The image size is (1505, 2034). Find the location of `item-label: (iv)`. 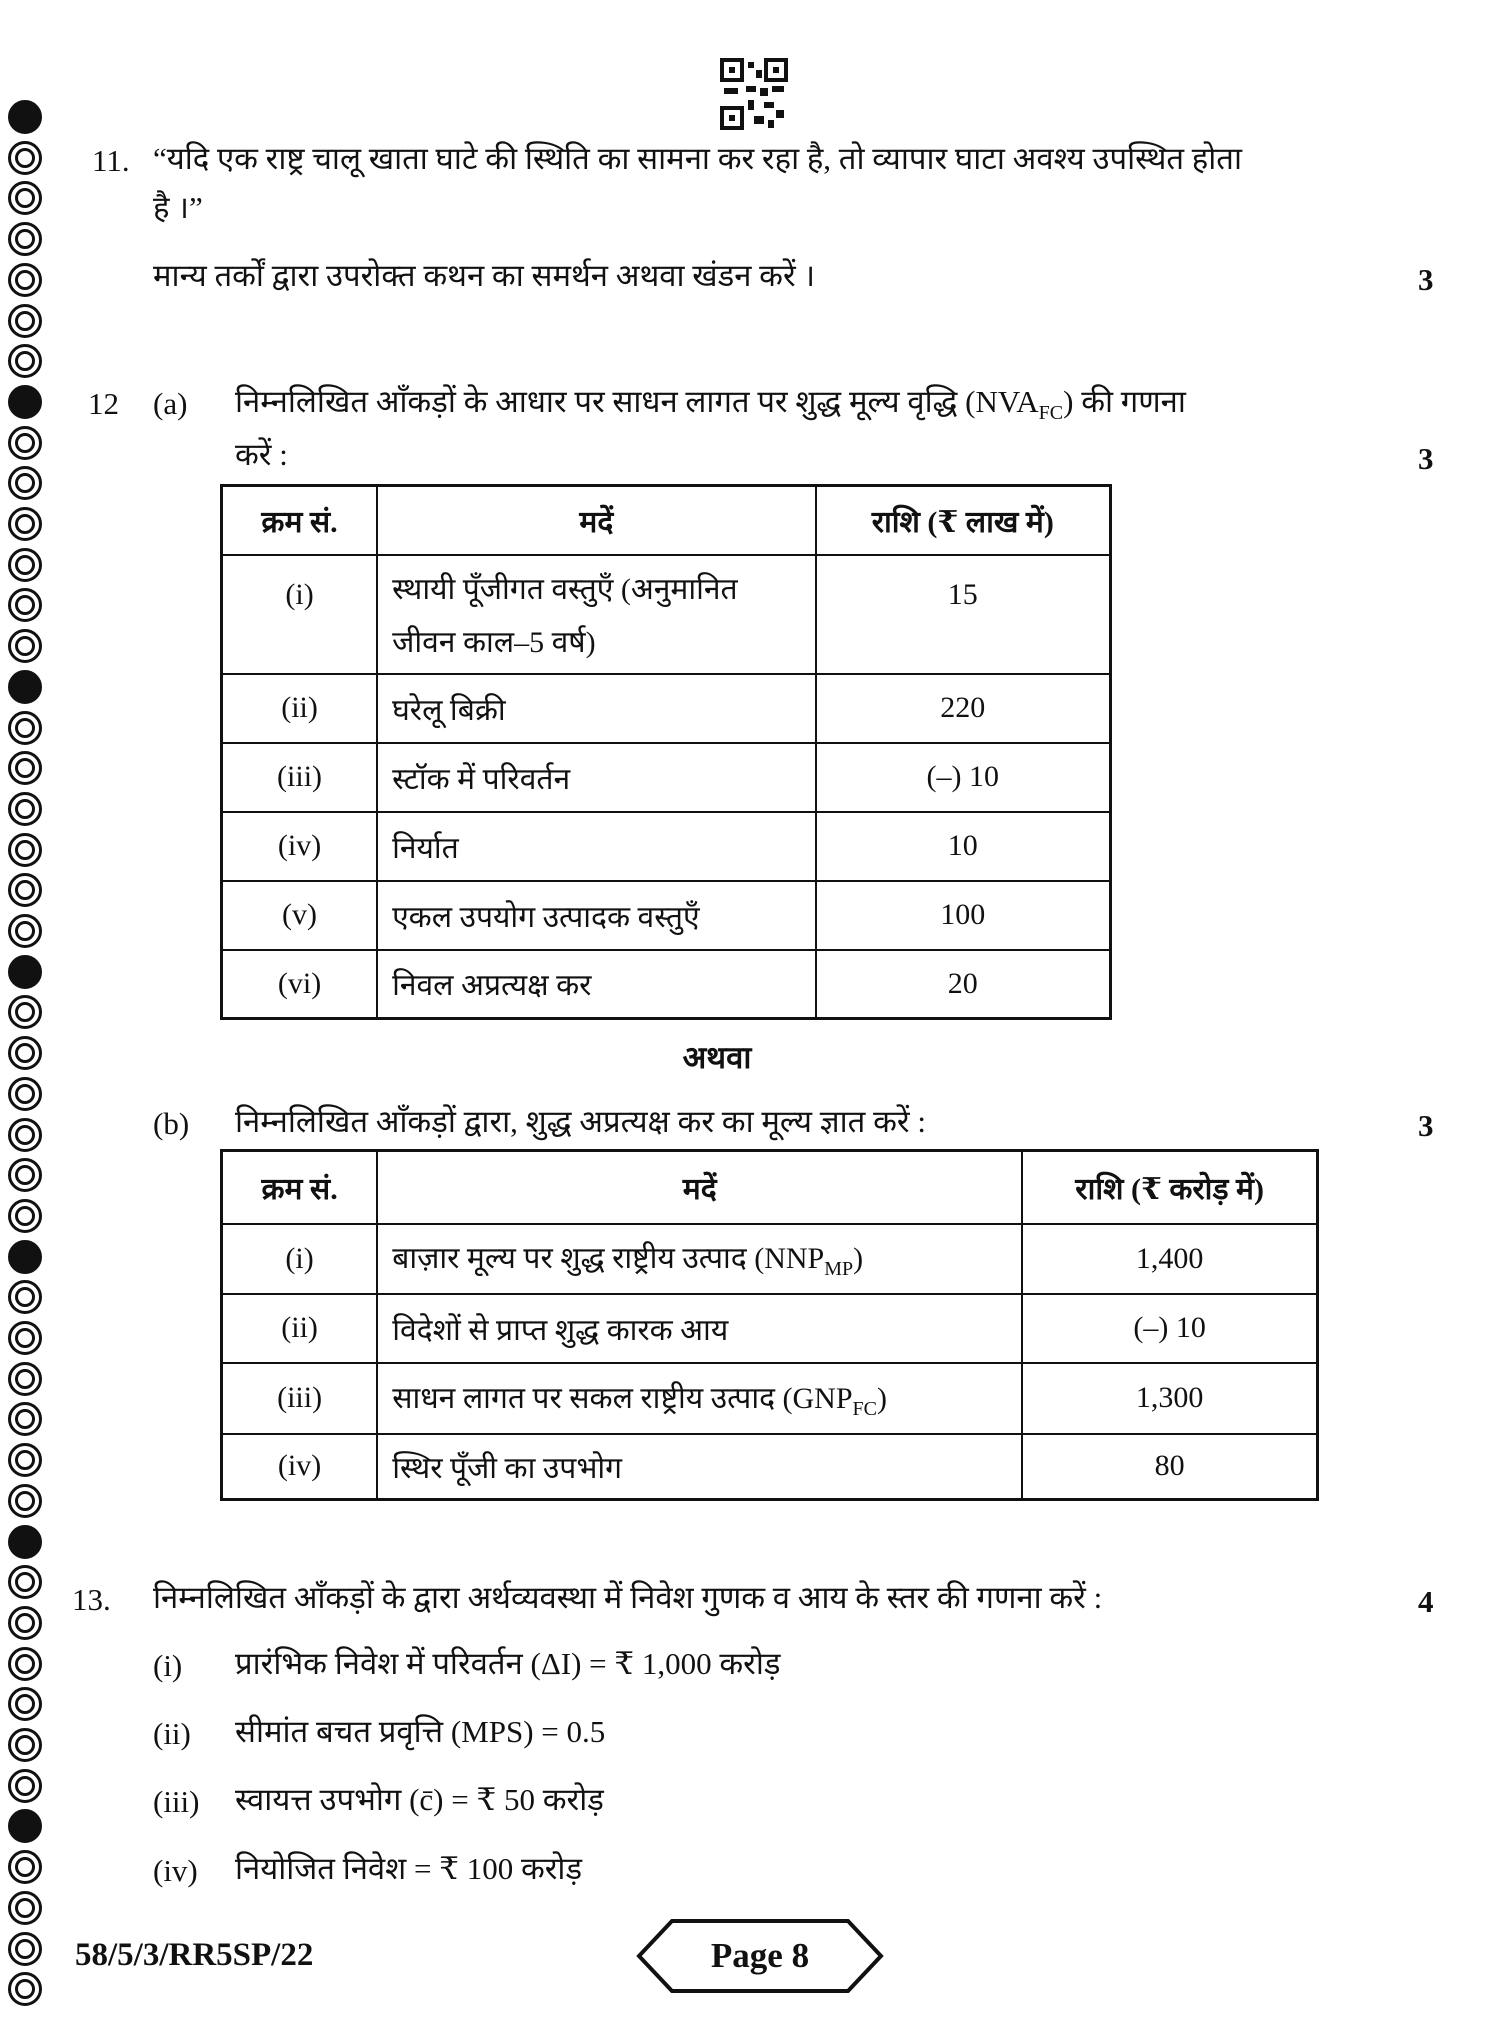

item-label: (iv) is located at coordinates (175, 1870).